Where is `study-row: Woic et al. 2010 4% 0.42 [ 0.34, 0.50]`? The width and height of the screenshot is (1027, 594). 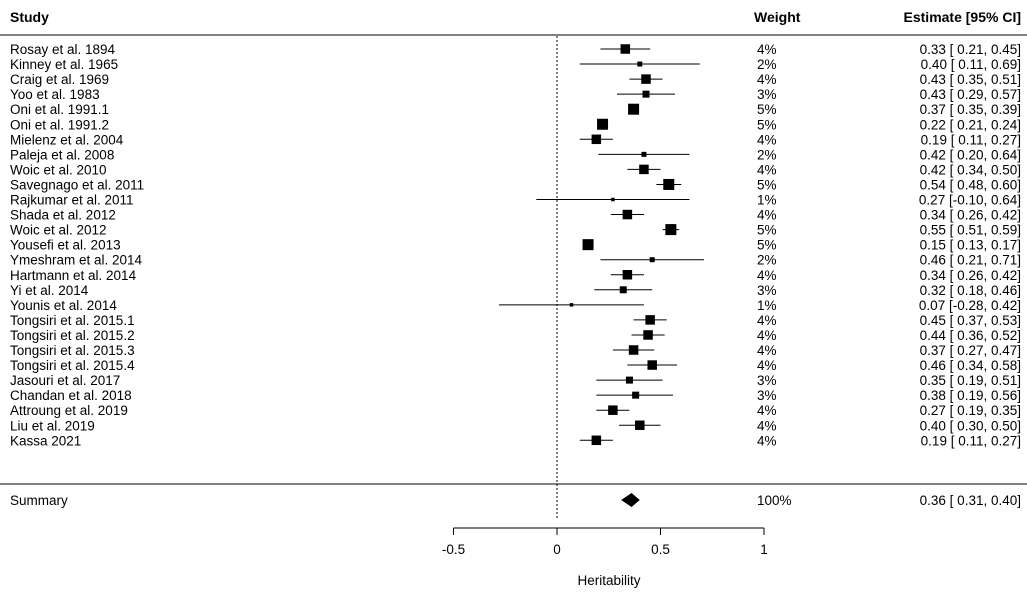
study-row: Woic et al. 2010 4% 0.42 [ 0.34, 0.50] is located at coordinates (515, 169).